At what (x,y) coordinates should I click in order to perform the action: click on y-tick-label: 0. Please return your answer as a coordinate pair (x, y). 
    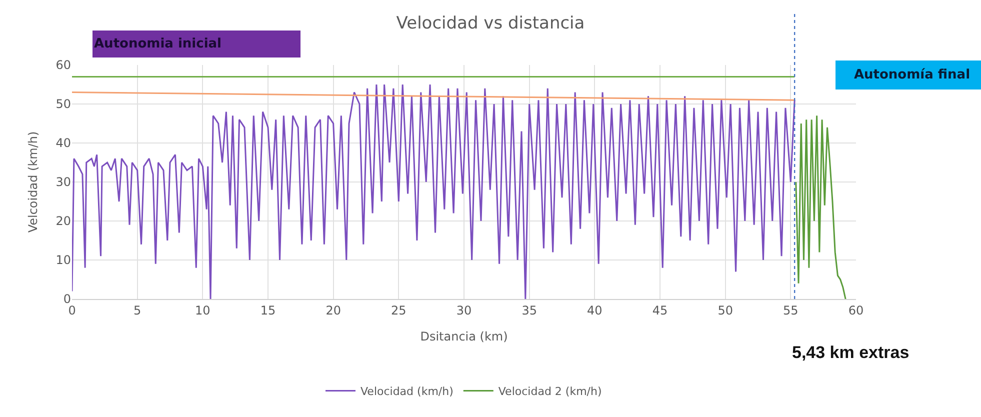
    Looking at the image, I should click on (67, 299).